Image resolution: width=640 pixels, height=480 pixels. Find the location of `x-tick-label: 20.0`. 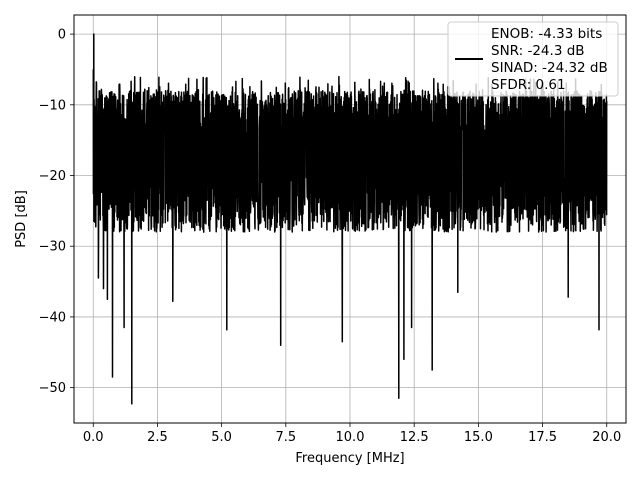

x-tick-label: 20.0 is located at coordinates (606, 437).